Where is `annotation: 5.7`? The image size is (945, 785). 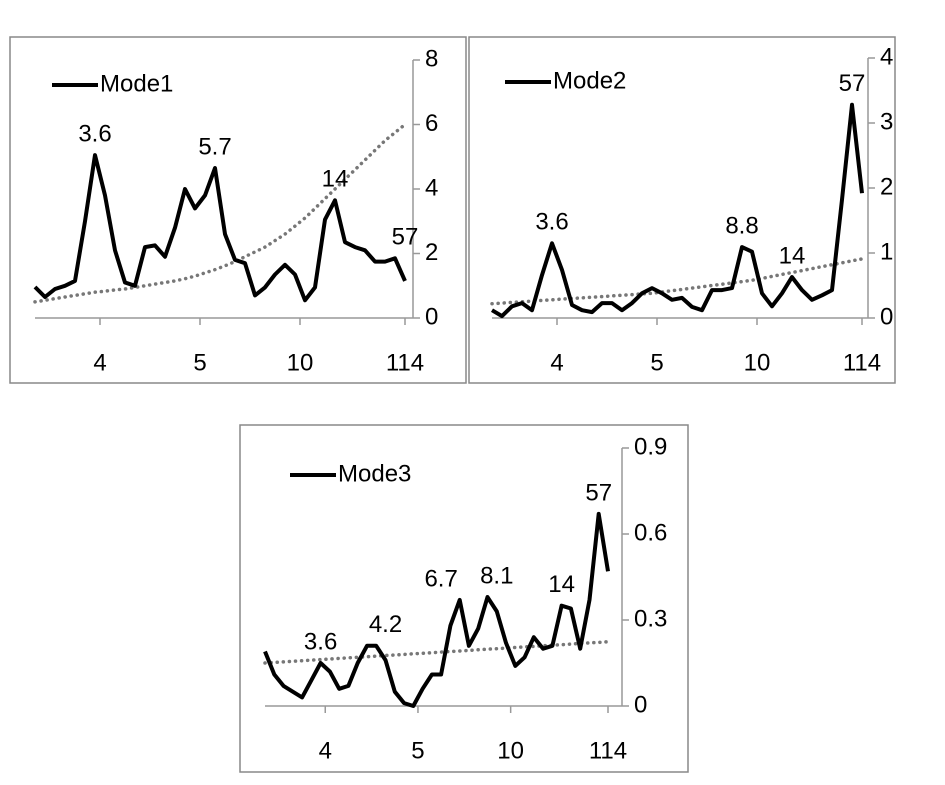 annotation: 5.7 is located at coordinates (214, 146).